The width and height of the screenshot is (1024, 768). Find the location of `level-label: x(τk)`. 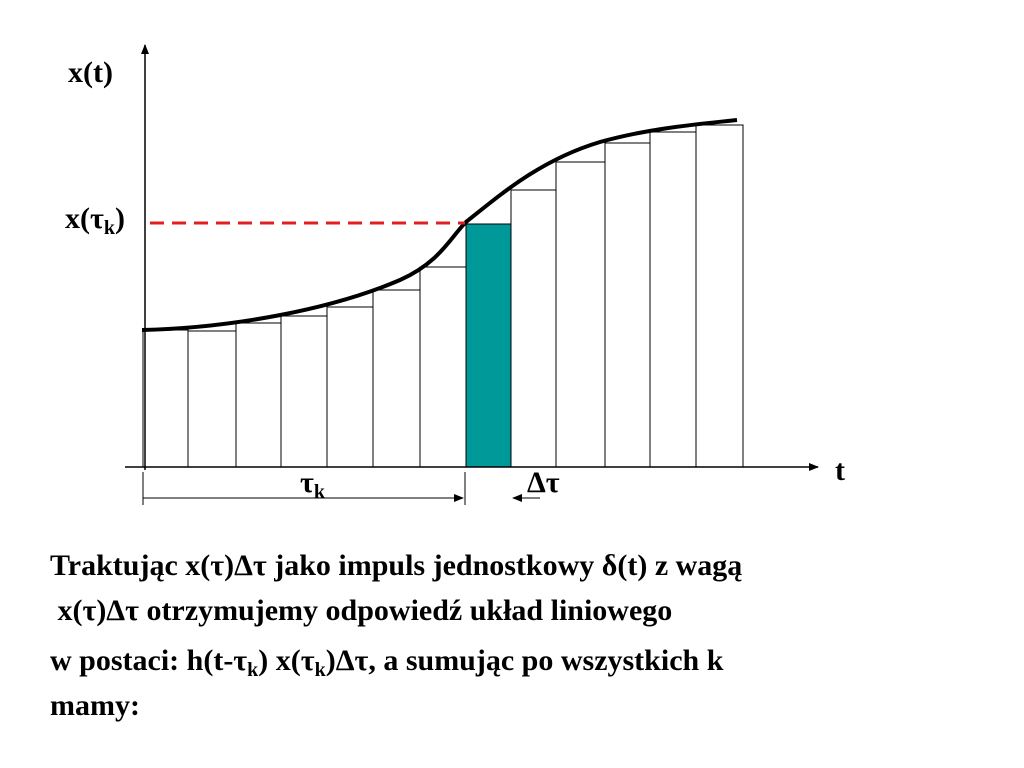

level-label: x(τk) is located at coordinates (95, 220).